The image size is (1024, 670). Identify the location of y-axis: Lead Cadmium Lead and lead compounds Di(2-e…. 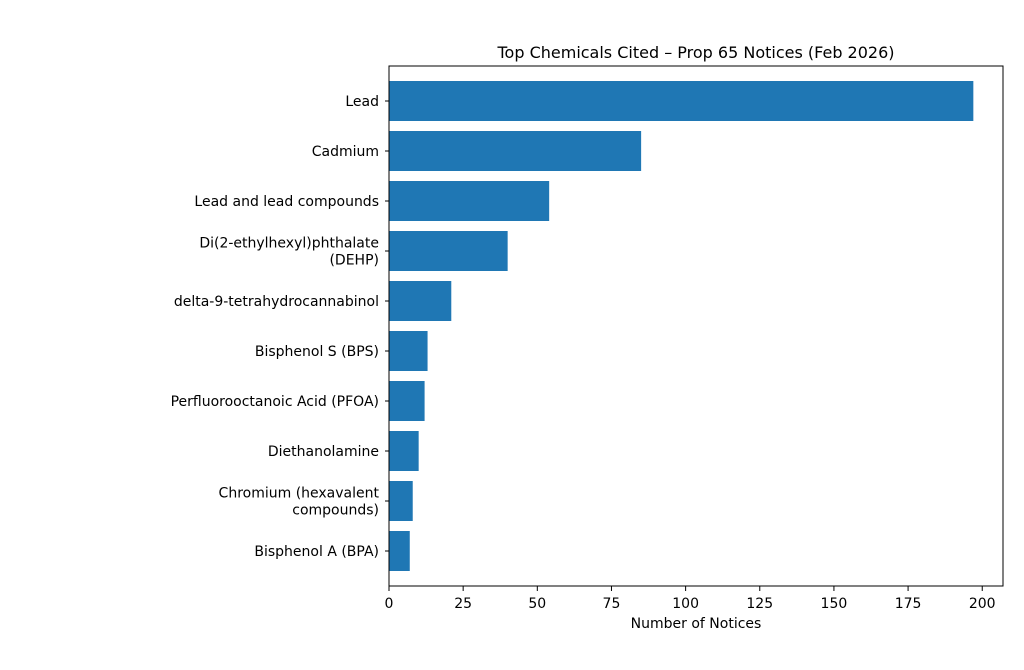
(280, 327).